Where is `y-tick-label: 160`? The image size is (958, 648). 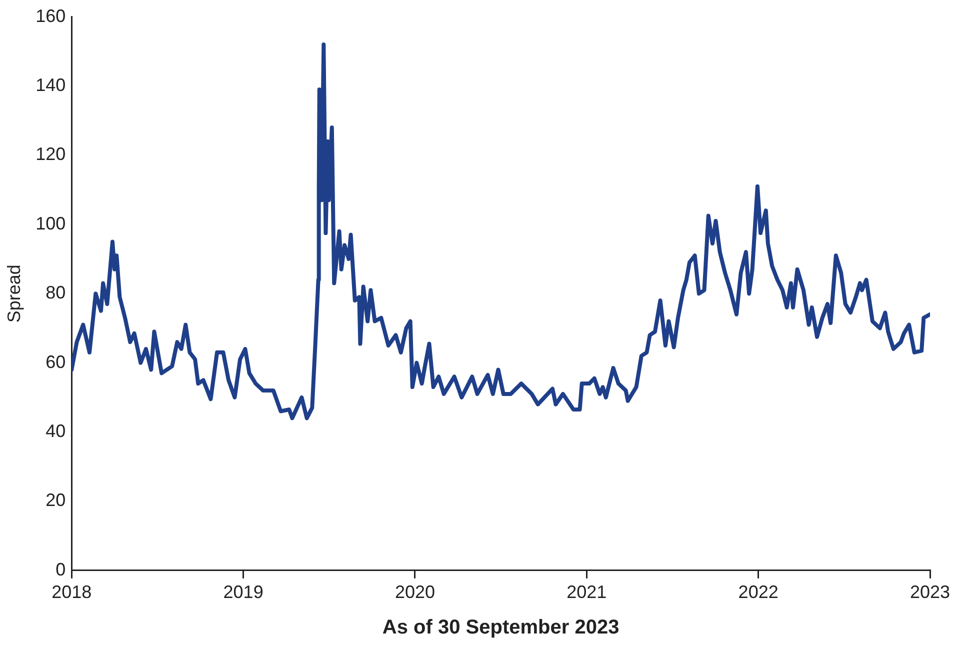
y-tick-label: 160 is located at coordinates (51, 16).